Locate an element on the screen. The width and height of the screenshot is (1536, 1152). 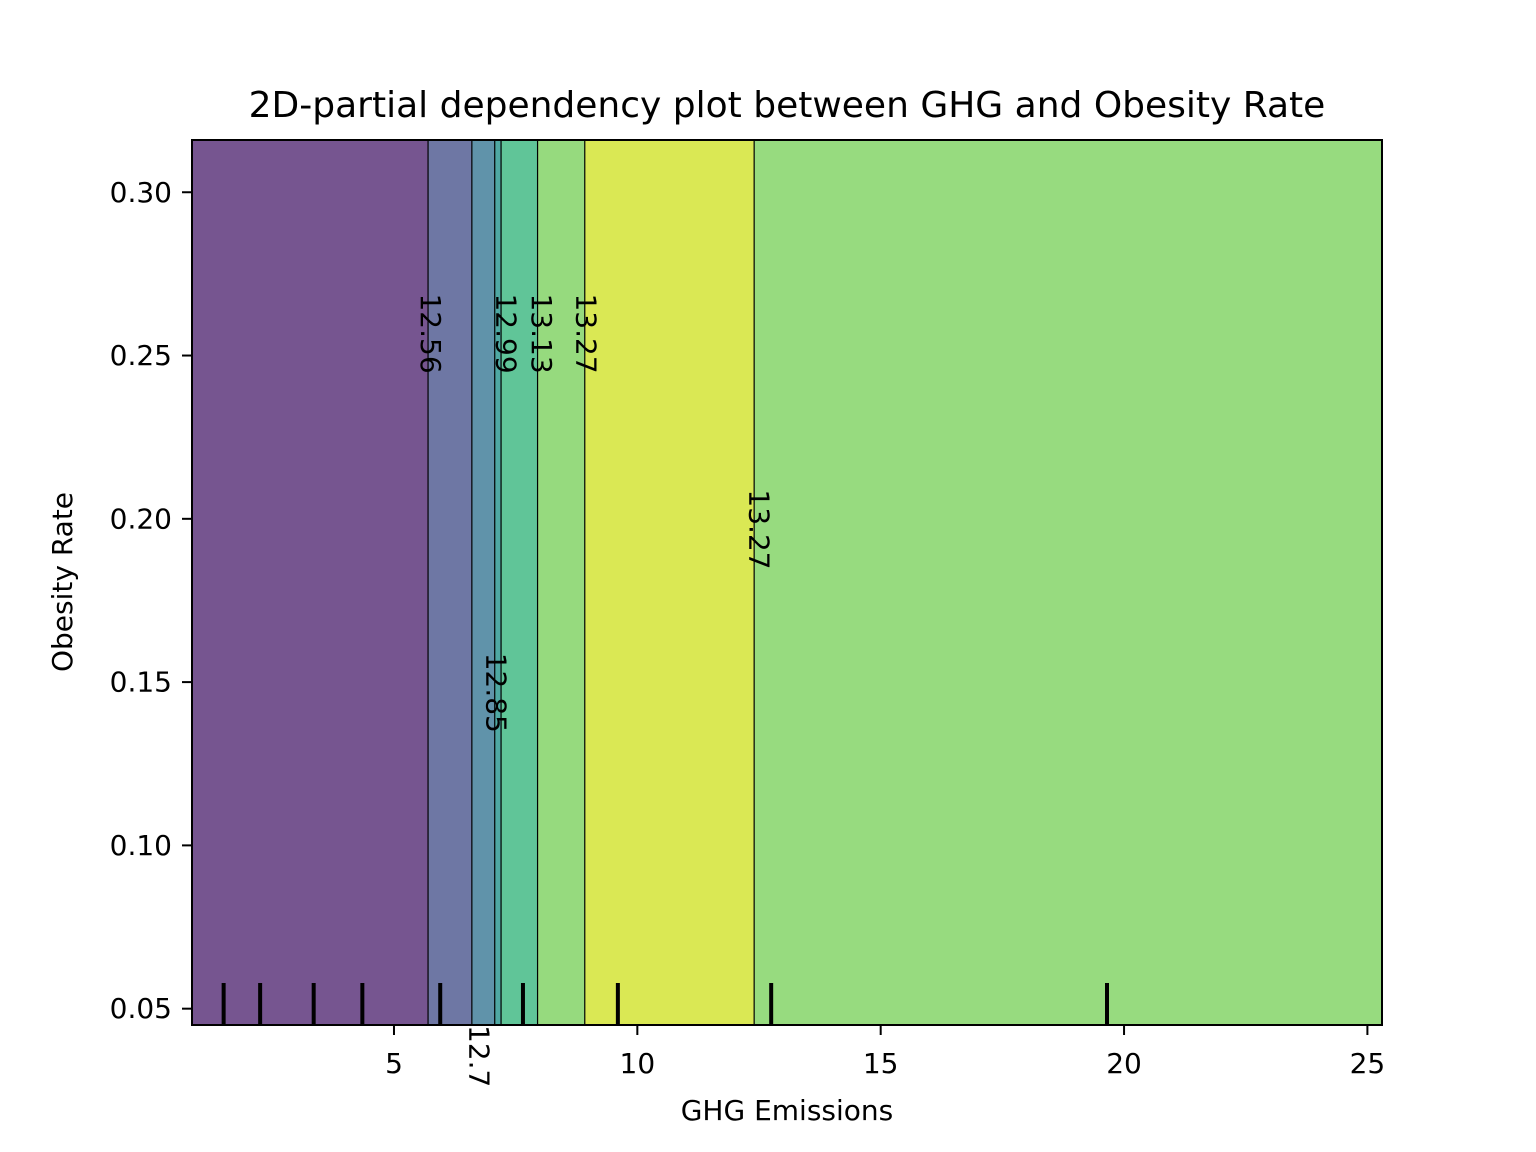
x-axis-label: GHG Emissions is located at coordinates (787, 1110).